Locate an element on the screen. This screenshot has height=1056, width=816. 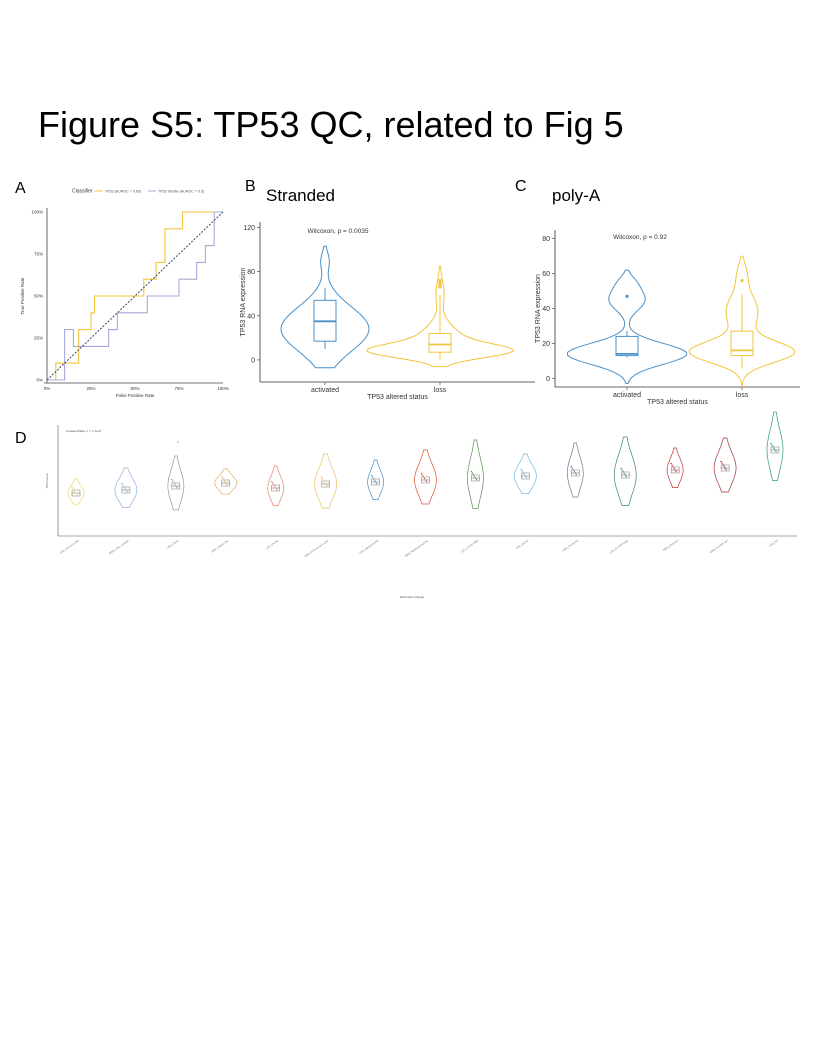
diagonal-reference-line is located at coordinates (135, 296).